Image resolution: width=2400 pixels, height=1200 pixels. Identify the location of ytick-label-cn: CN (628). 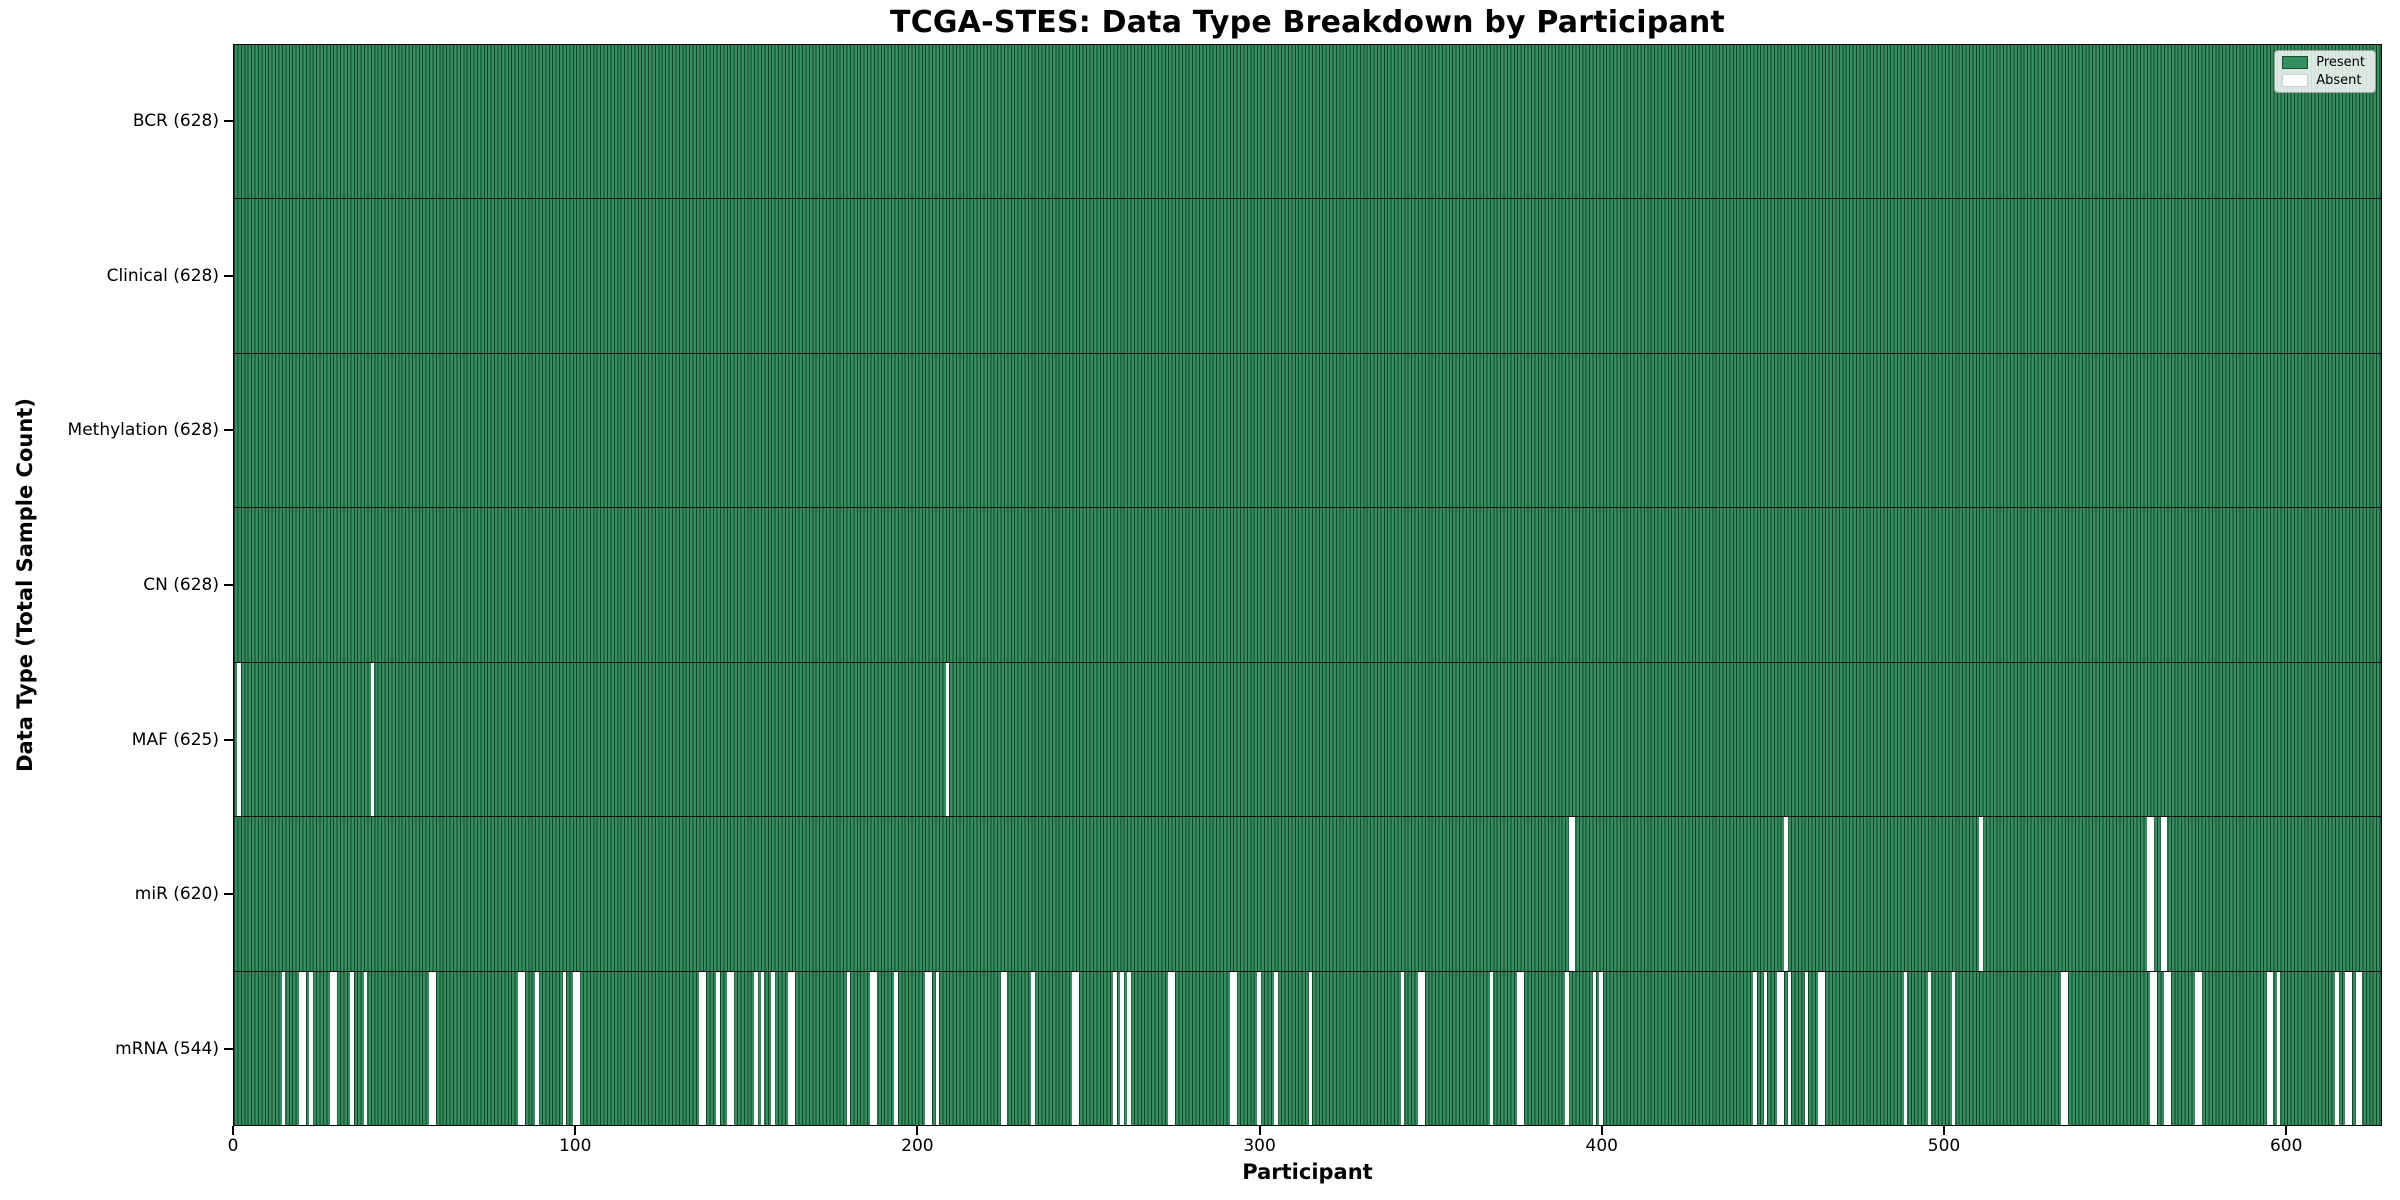
(181, 585).